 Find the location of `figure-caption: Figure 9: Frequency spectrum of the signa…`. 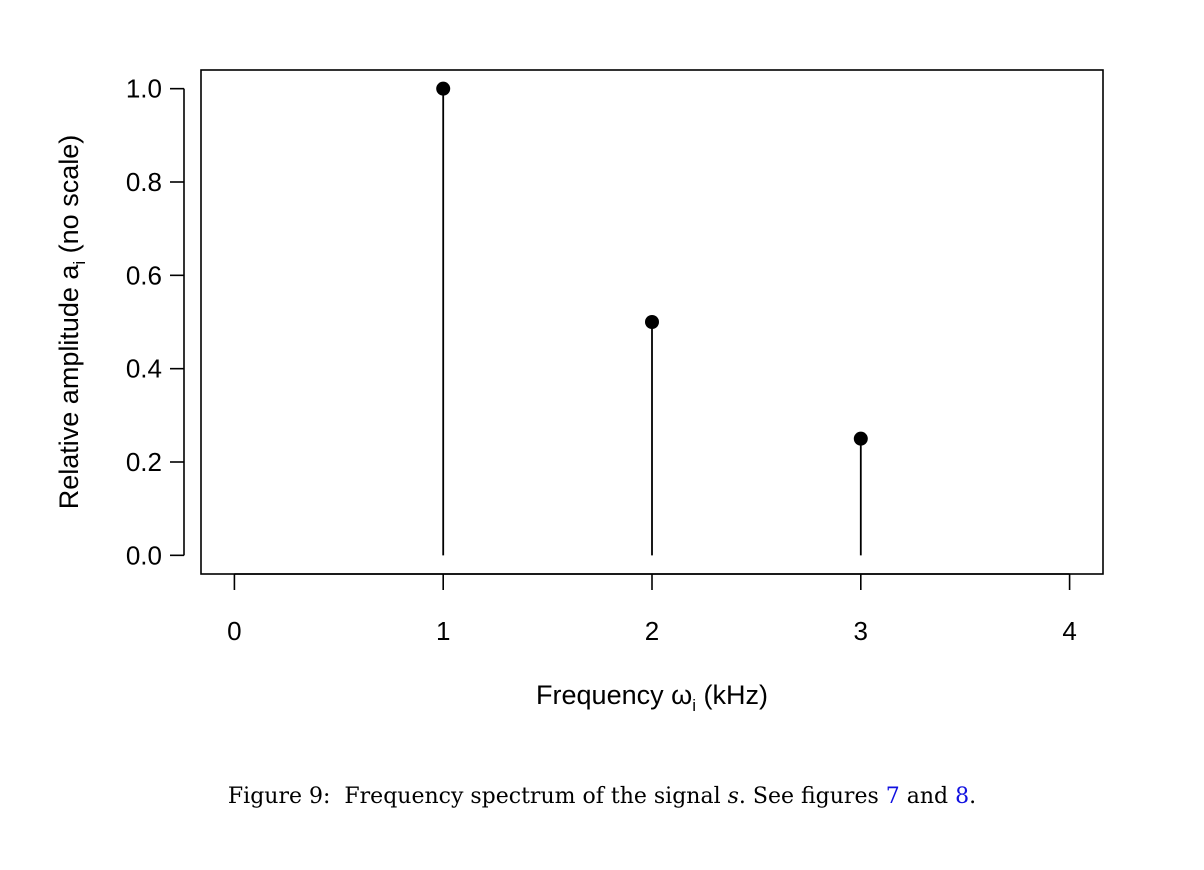

figure-caption: Figure 9: Frequency spectrum of the signa… is located at coordinates (602, 796).